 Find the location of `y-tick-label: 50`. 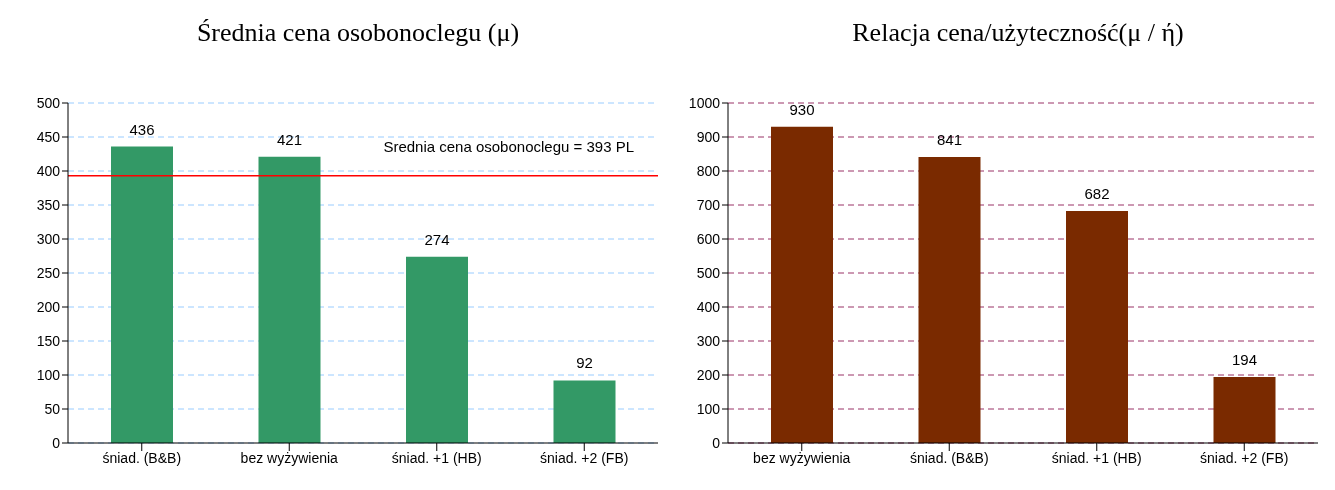

y-tick-label: 50 is located at coordinates (52, 408).